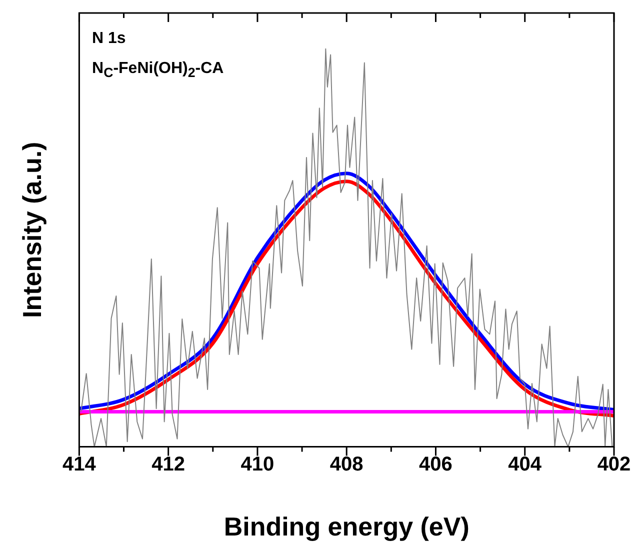  Describe the element at coordinates (79, 464) in the screenshot. I see `x-tick-label: 414` at that location.